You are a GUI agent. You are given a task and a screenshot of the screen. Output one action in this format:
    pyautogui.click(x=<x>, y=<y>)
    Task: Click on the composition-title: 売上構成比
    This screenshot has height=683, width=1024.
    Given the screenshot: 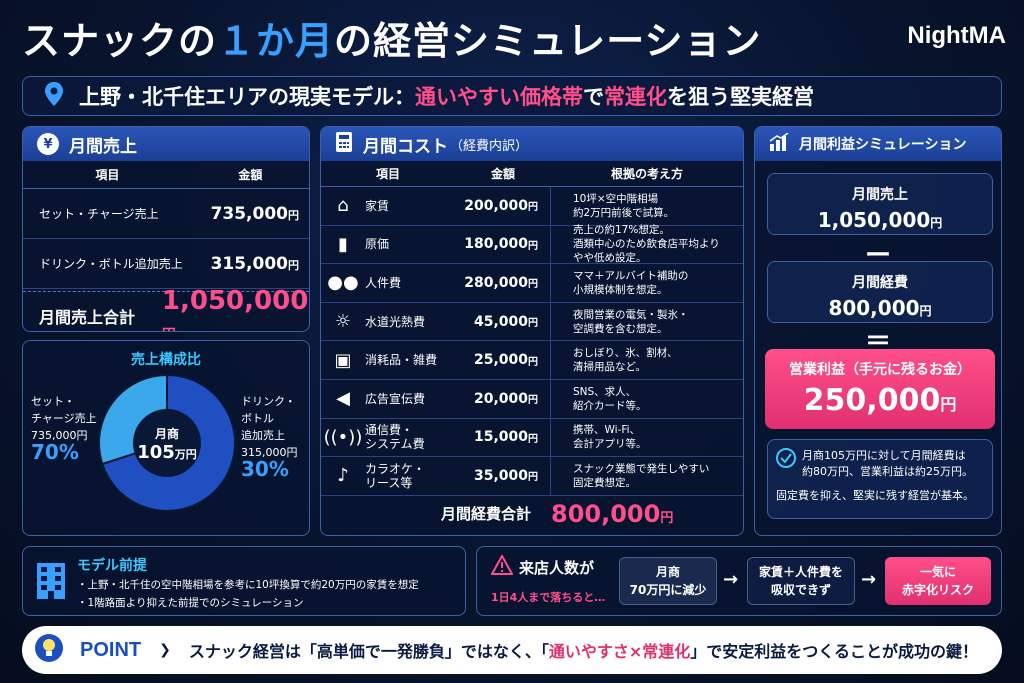 What is the action you would take?
    pyautogui.click(x=166, y=360)
    